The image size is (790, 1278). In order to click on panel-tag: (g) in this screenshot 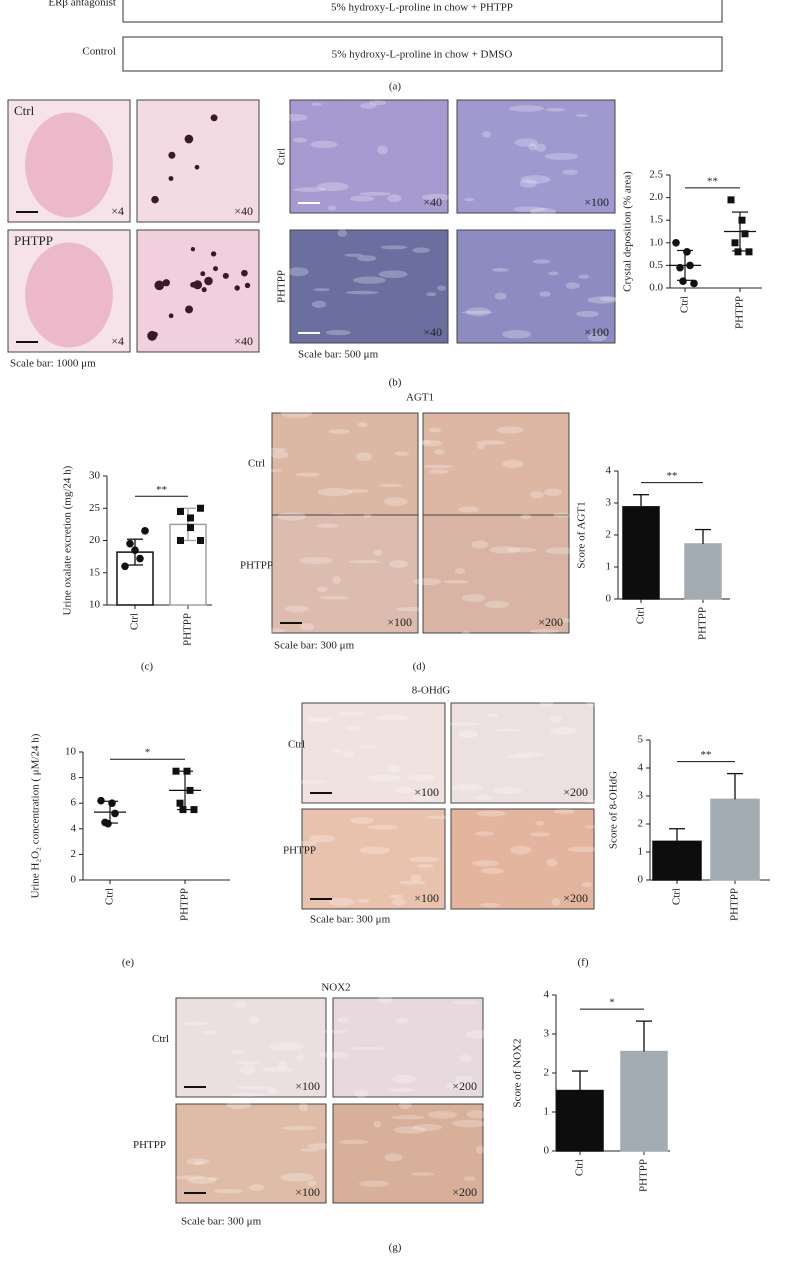, I will do `click(395, 1248)`.